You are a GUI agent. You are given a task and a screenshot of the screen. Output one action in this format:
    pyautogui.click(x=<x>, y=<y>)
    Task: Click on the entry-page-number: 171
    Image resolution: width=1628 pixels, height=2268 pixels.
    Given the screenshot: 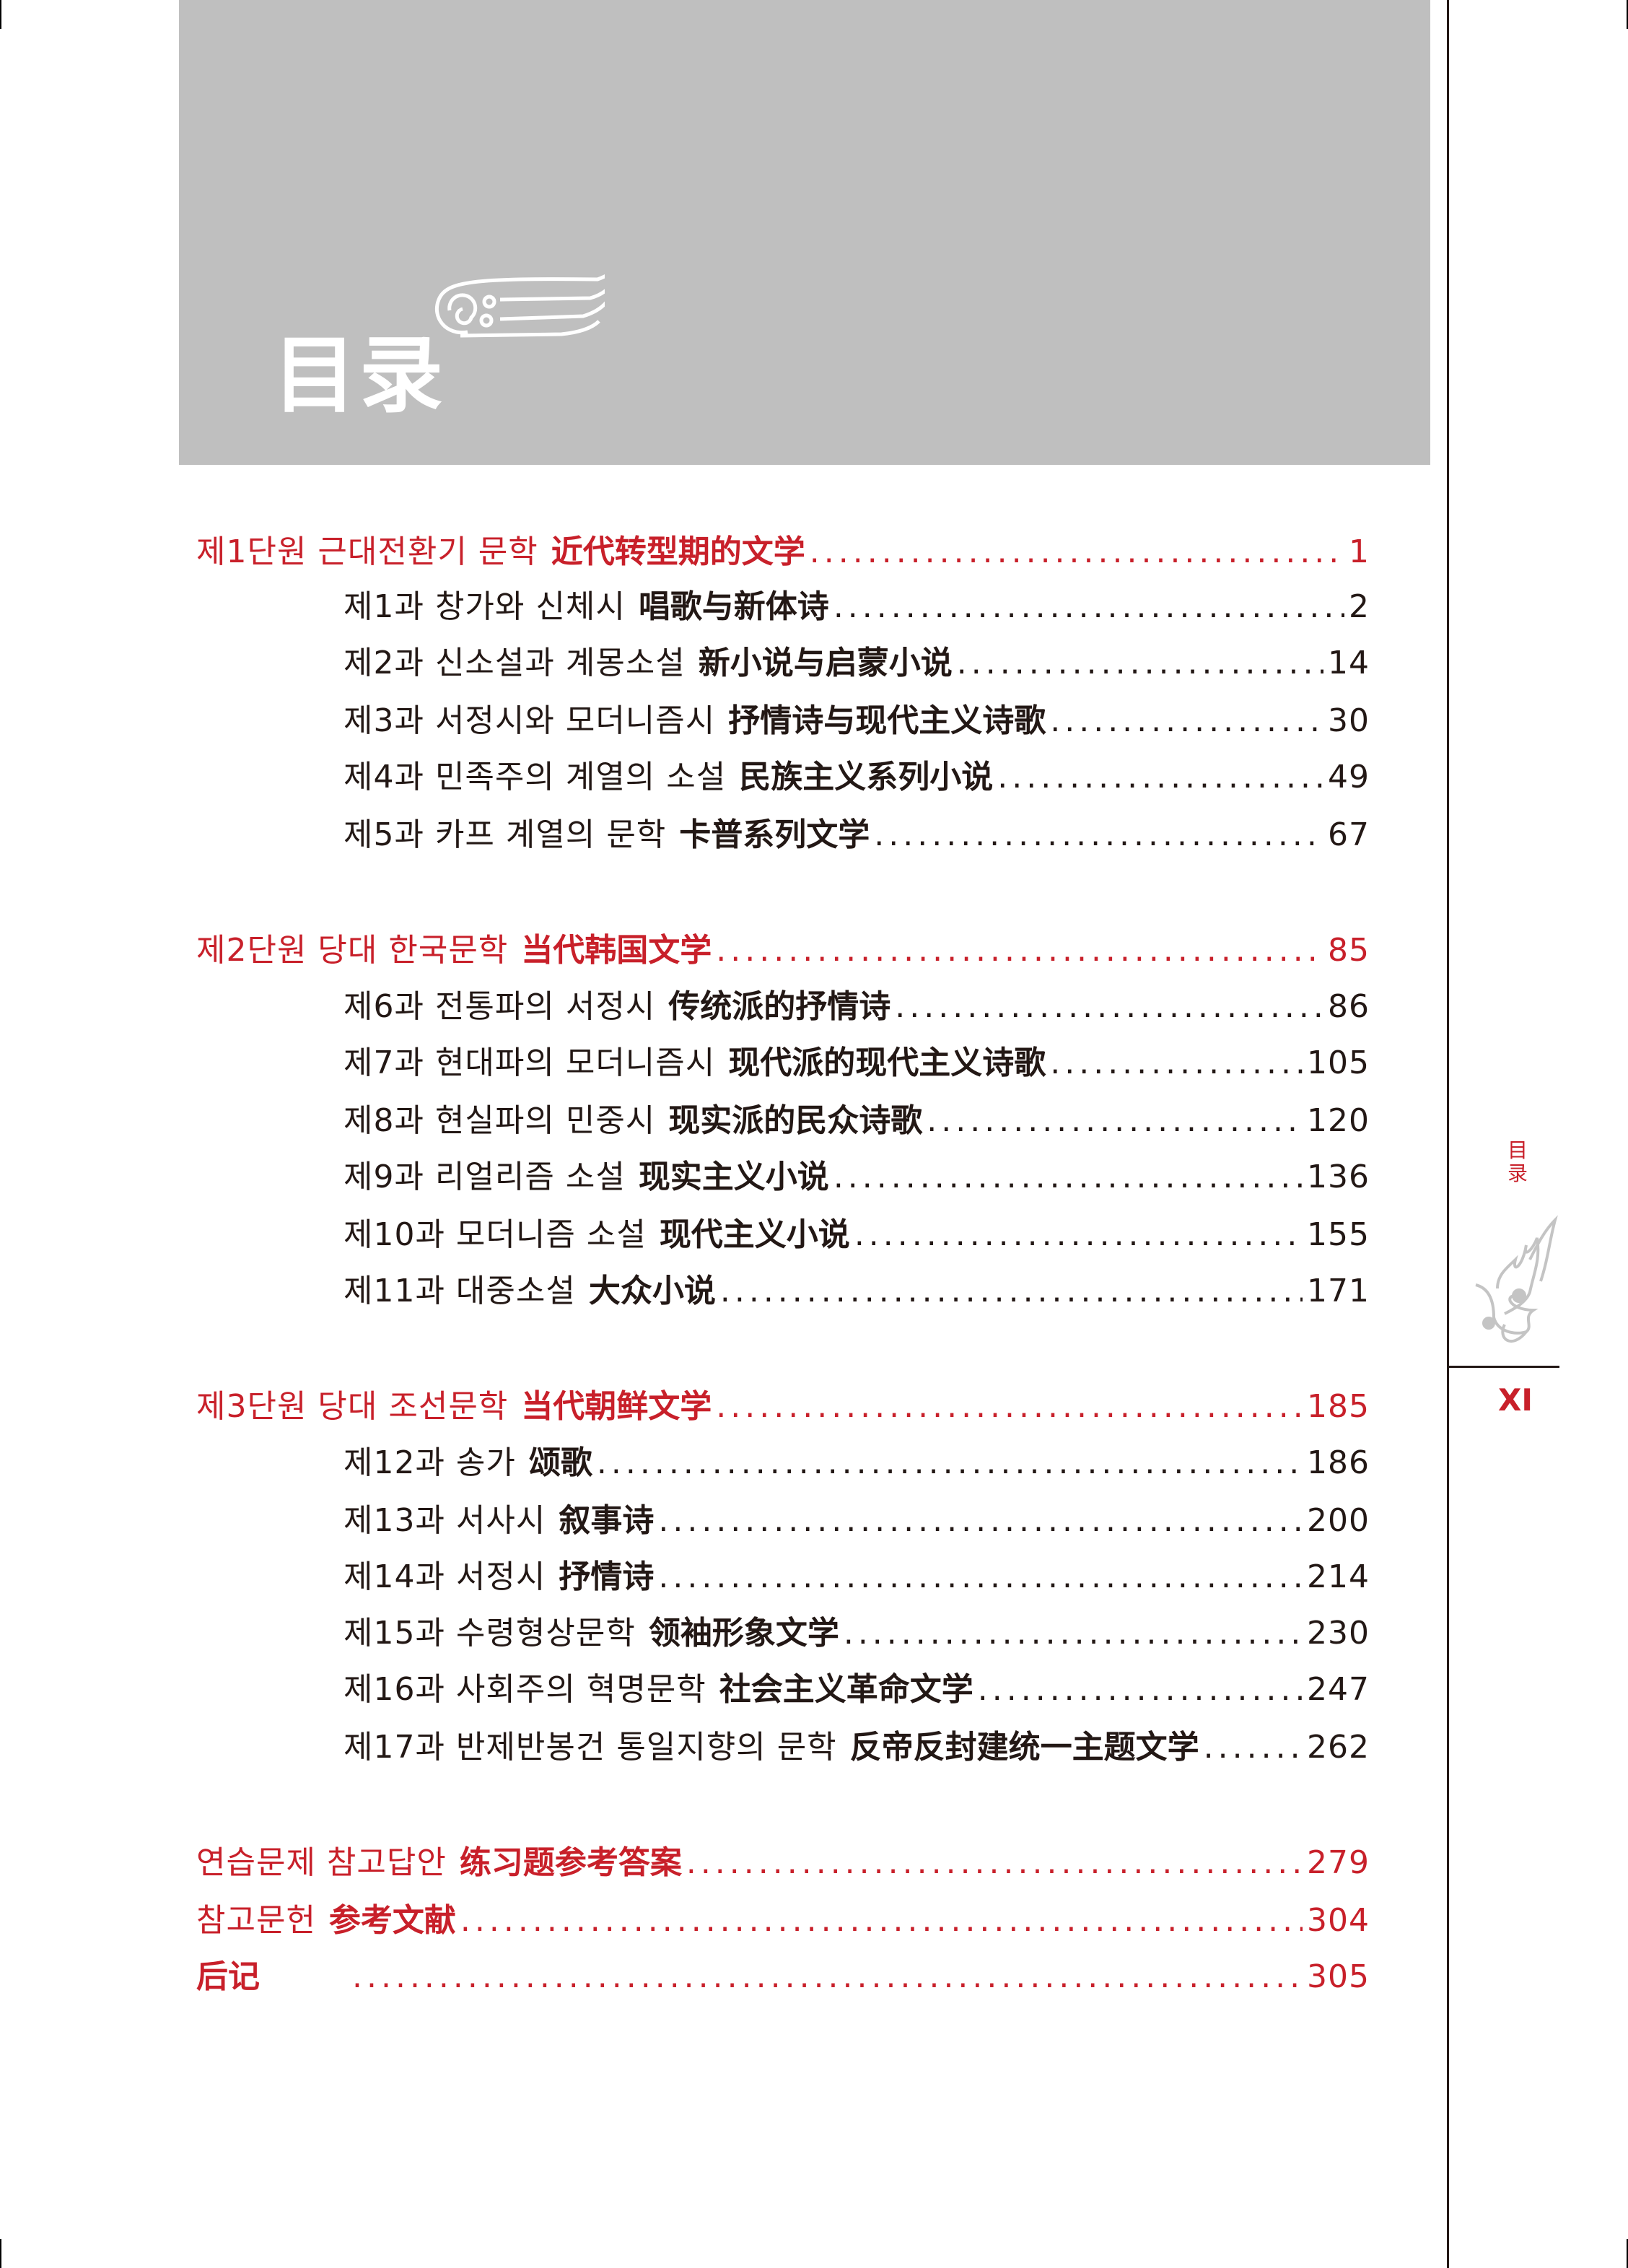 What is the action you would take?
    pyautogui.click(x=1338, y=1291)
    